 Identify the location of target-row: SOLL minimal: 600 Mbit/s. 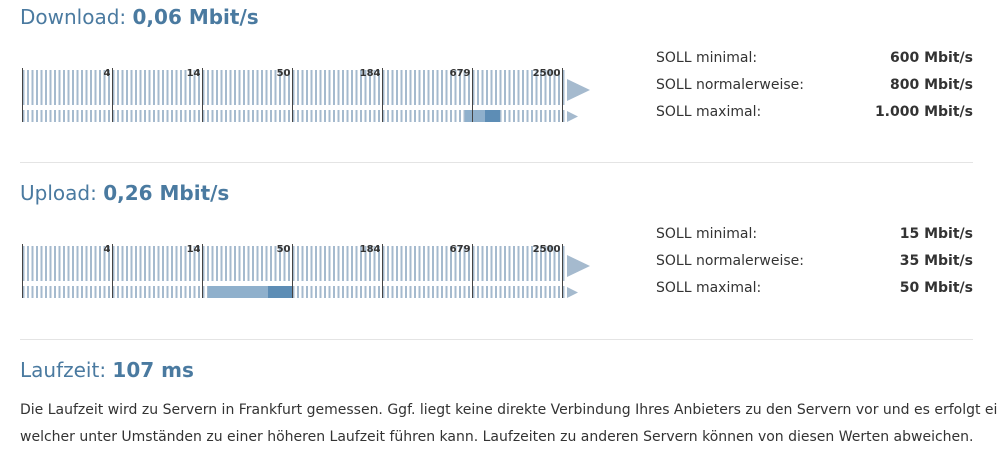
(814, 58).